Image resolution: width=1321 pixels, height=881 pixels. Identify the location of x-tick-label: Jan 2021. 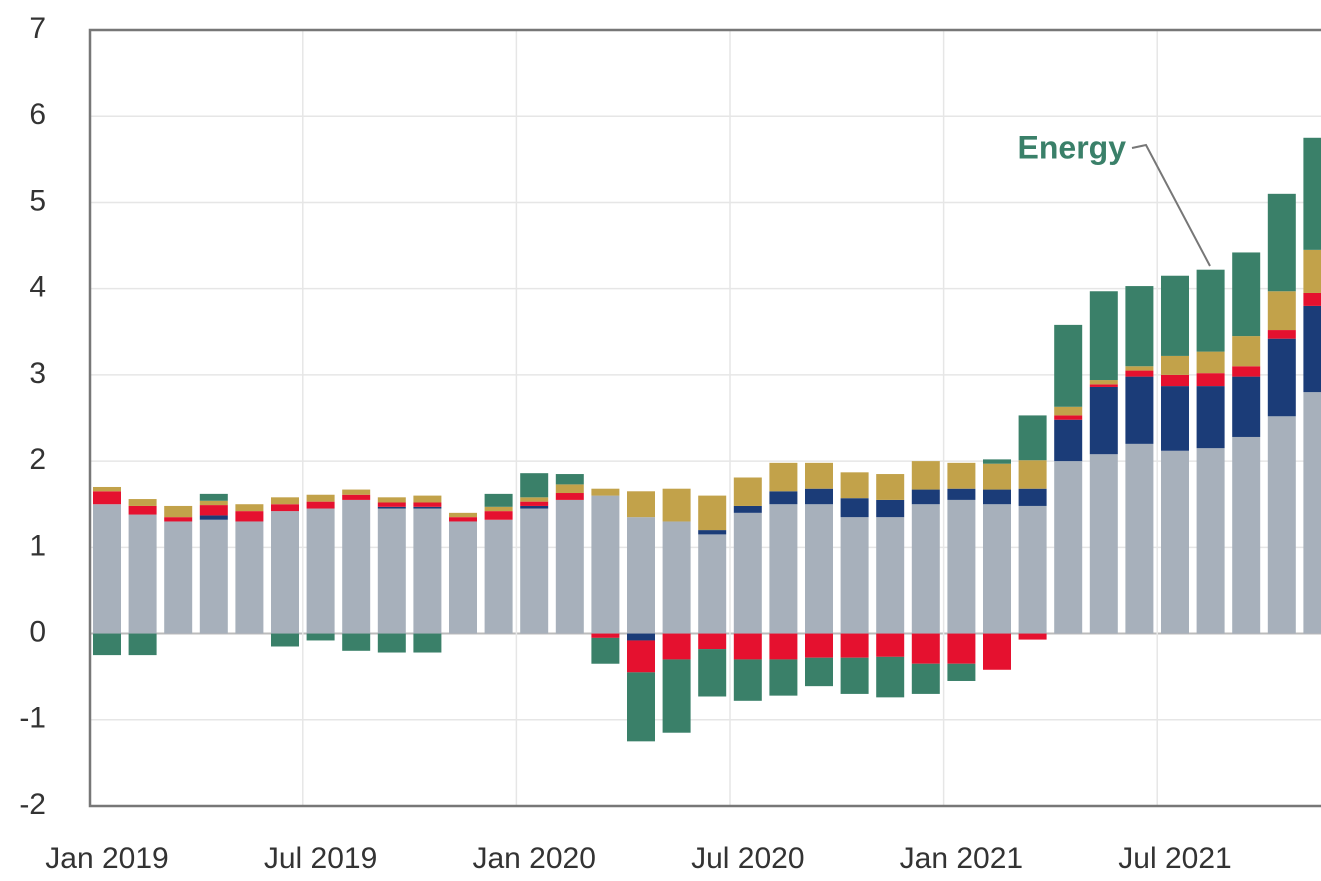
(961, 858).